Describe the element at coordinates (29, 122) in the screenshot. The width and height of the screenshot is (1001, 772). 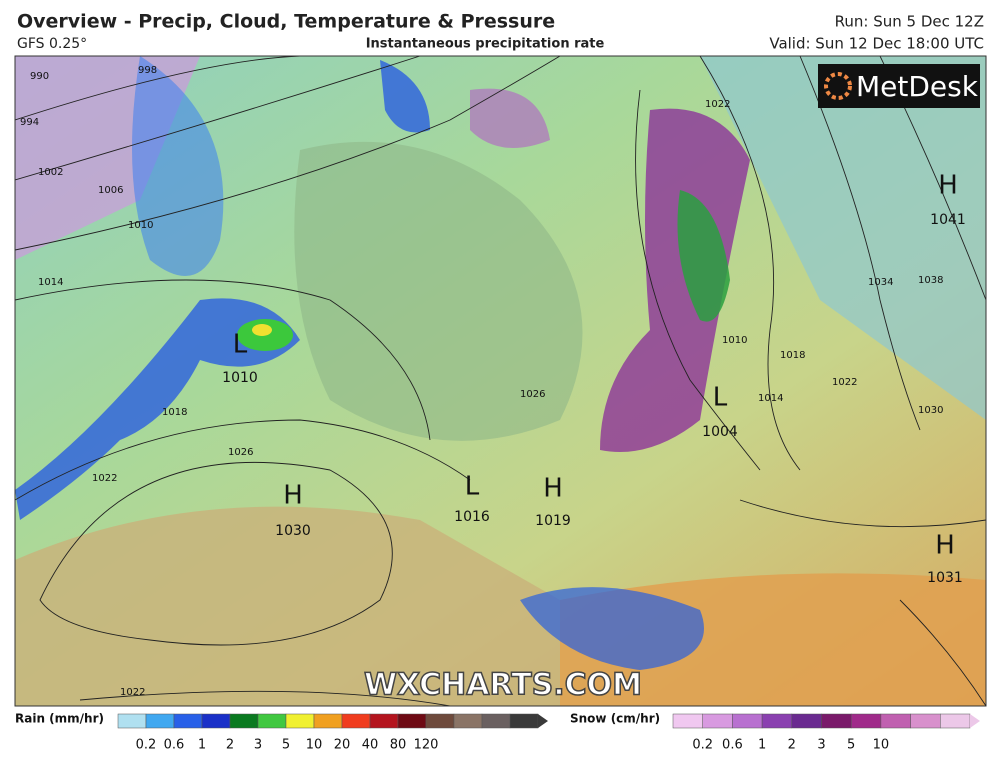
I see `isobar-label: 994` at that location.